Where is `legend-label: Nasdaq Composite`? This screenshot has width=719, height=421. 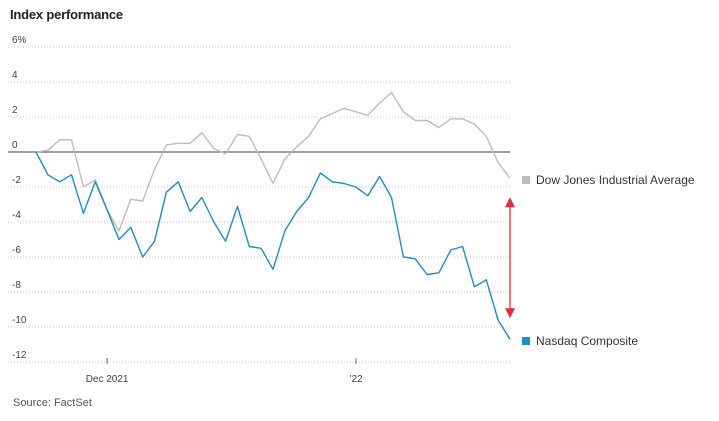 legend-label: Nasdaq Composite is located at coordinates (587, 341).